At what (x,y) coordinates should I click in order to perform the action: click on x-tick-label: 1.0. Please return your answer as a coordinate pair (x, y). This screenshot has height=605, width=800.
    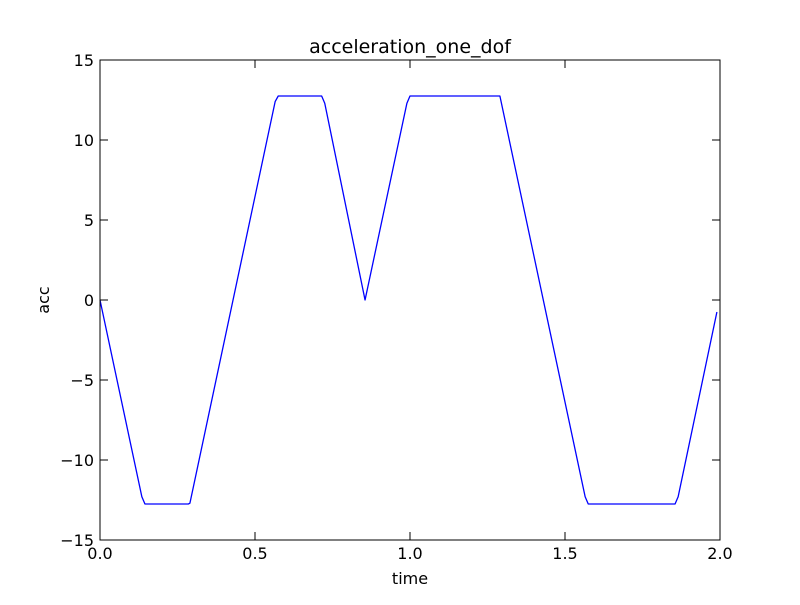
    Looking at the image, I should click on (409, 553).